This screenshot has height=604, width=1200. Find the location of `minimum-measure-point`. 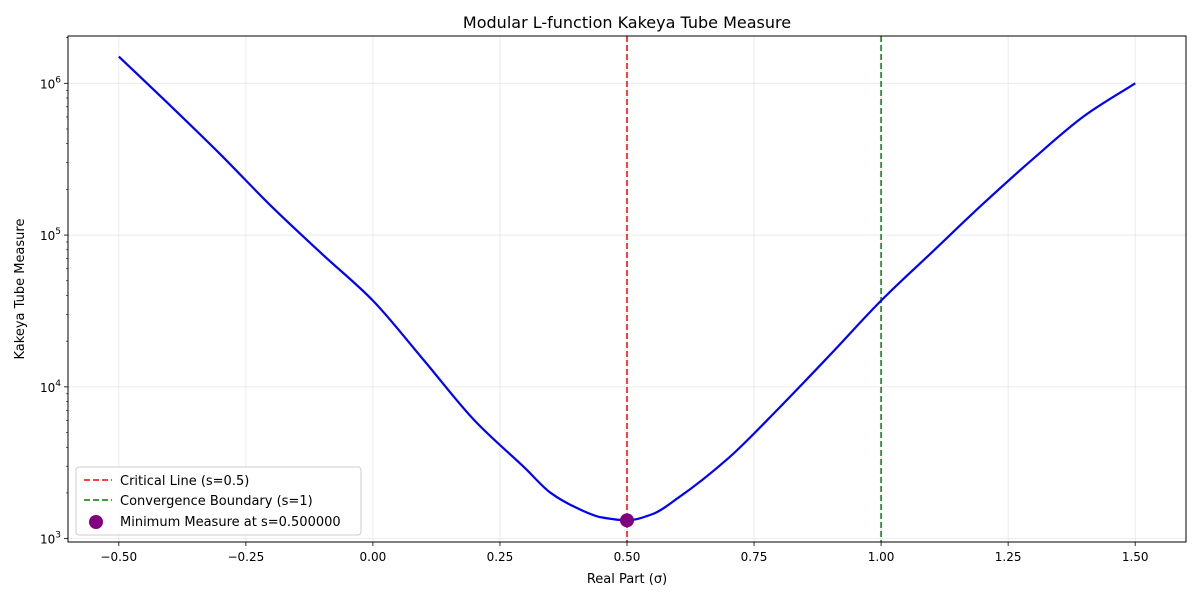

minimum-measure-point is located at coordinates (627, 520).